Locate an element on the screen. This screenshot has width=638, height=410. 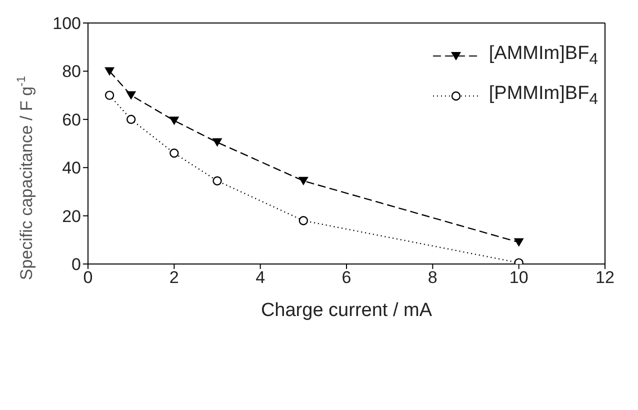
y-tick-label: 20 is located at coordinates (71, 216).